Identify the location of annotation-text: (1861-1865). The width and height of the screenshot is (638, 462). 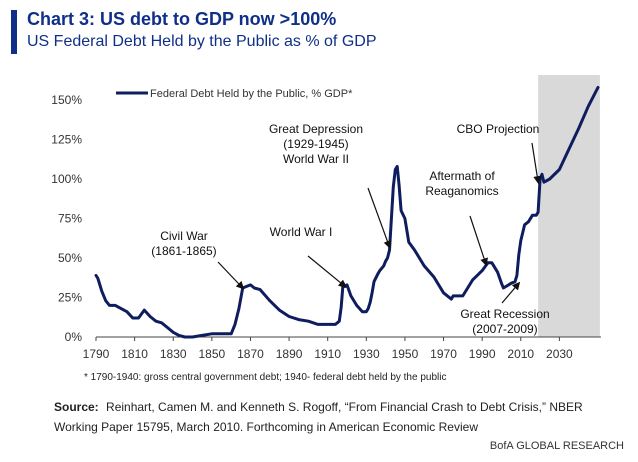
(183, 251).